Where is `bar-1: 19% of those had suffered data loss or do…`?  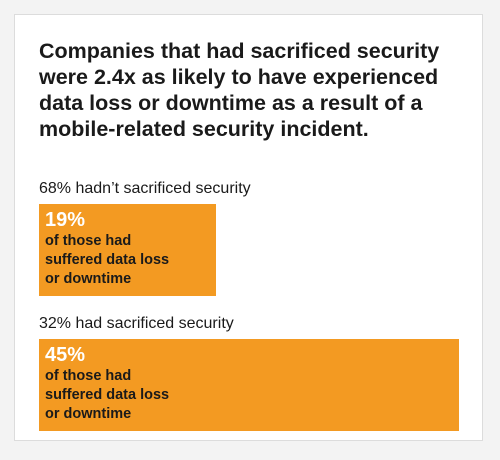 bar-1: 19% of those had suffered data loss or do… is located at coordinates (127, 250).